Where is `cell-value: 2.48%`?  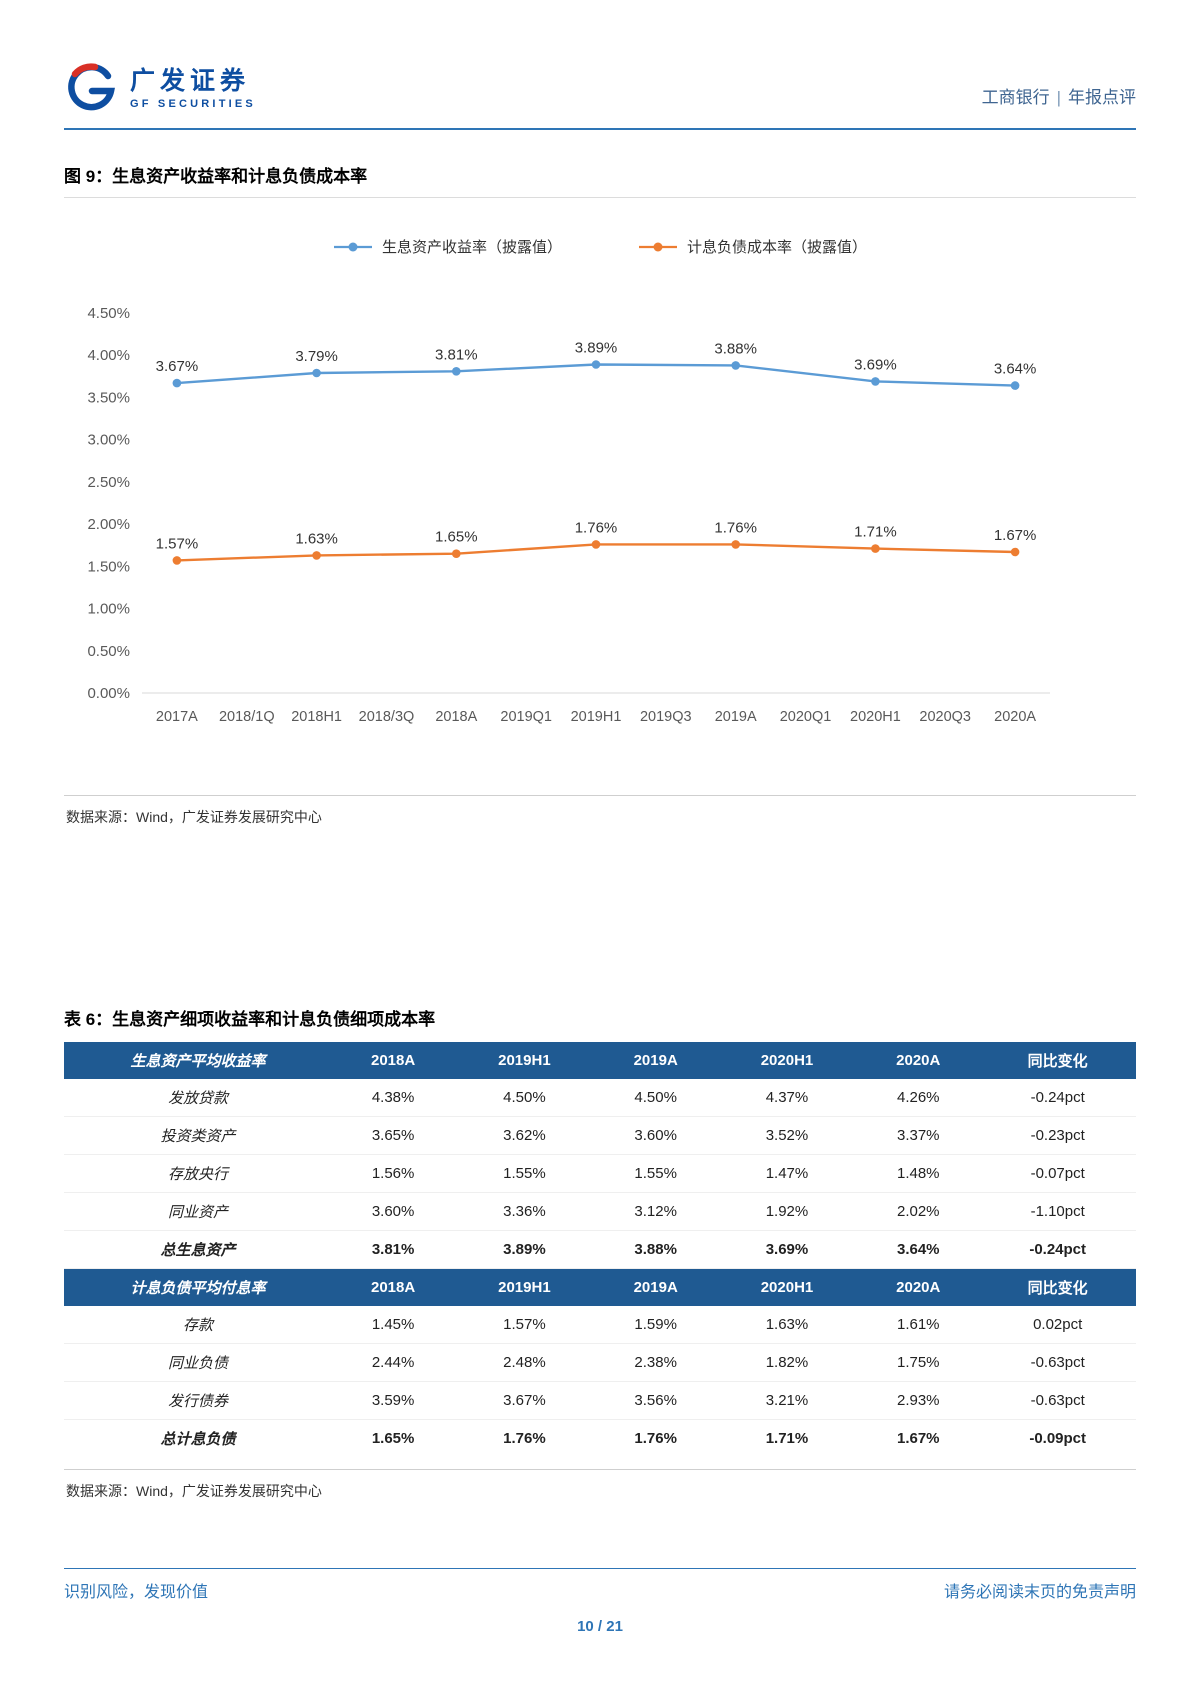
cell-value: 2.48% is located at coordinates (524, 1362).